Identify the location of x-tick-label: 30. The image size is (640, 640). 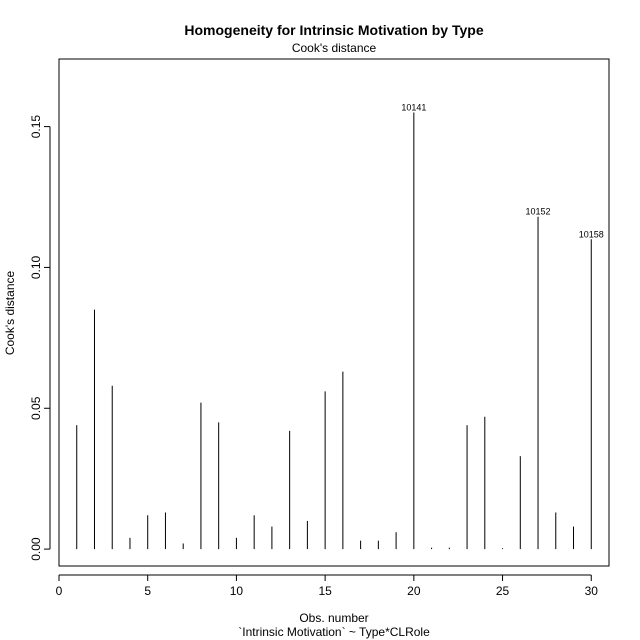
(592, 591).